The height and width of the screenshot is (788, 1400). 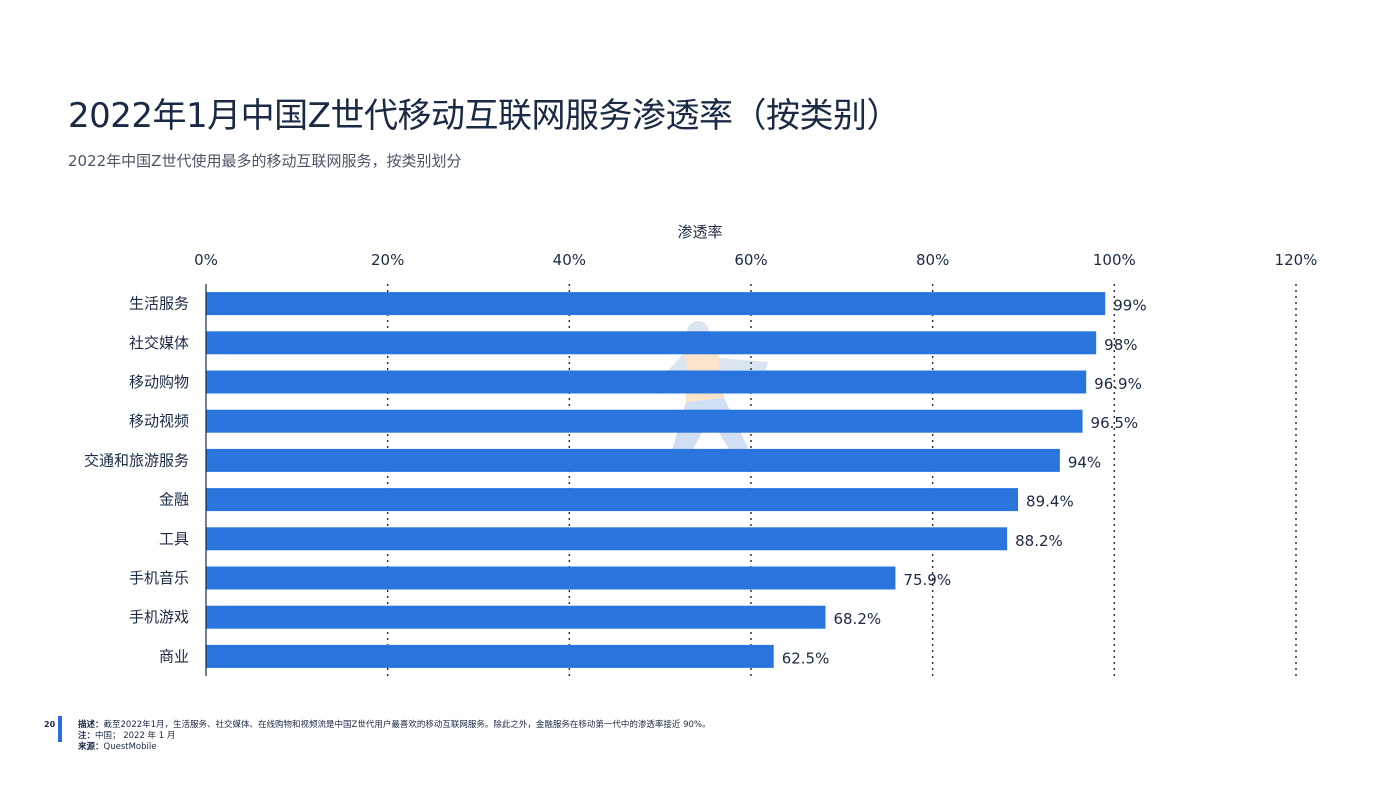 I want to click on data-label: 94%, so click(x=1084, y=462).